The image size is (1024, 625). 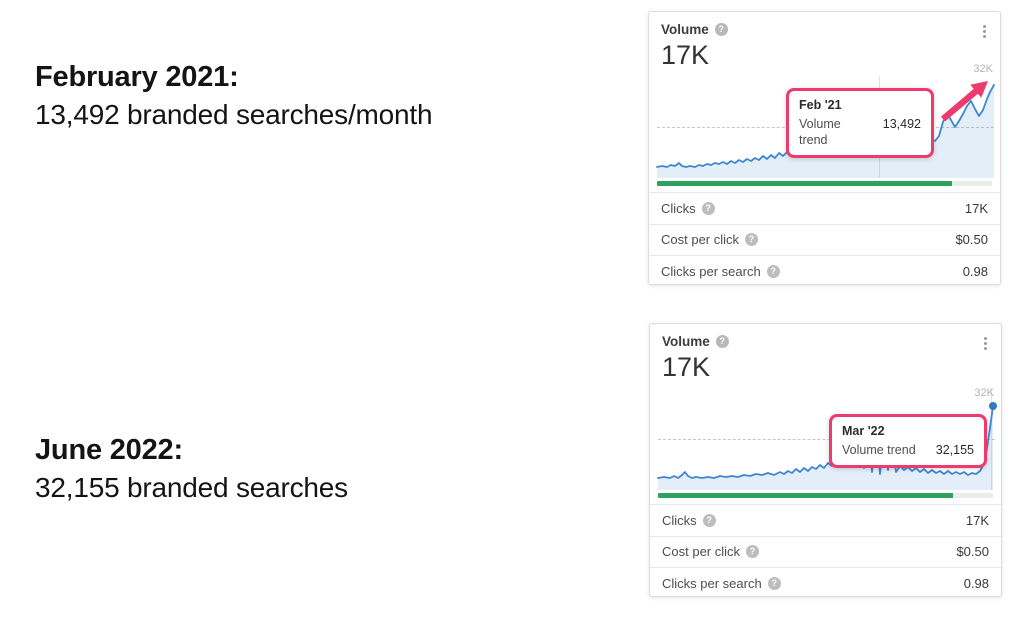 What do you see at coordinates (234, 114) in the screenshot?
I see `annotation-subtitle: 13,492 branded searches/month` at bounding box center [234, 114].